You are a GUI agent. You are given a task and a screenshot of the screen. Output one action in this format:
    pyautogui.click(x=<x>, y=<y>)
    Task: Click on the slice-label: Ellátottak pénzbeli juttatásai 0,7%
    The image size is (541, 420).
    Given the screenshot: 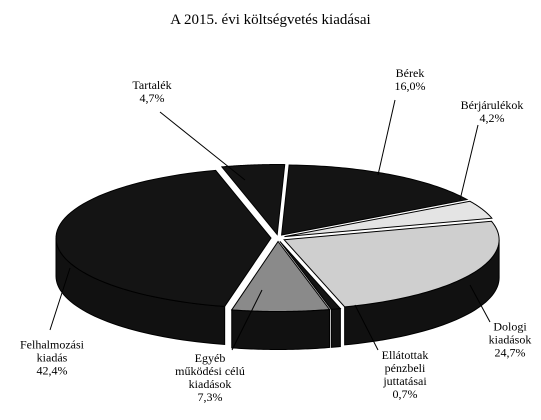 What is the action you would take?
    pyautogui.click(x=405, y=375)
    